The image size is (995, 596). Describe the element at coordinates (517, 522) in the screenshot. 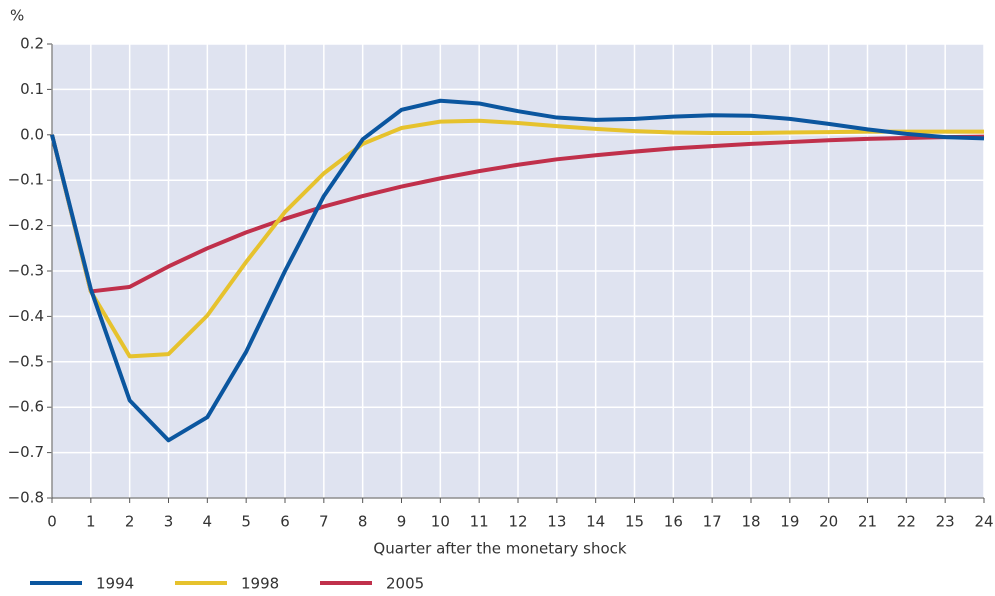

I see `x-tick-label: 12` at that location.